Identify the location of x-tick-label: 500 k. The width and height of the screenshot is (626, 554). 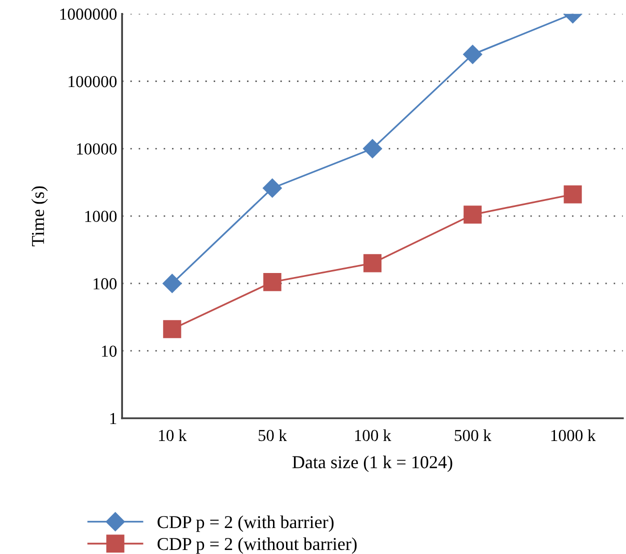
(473, 435).